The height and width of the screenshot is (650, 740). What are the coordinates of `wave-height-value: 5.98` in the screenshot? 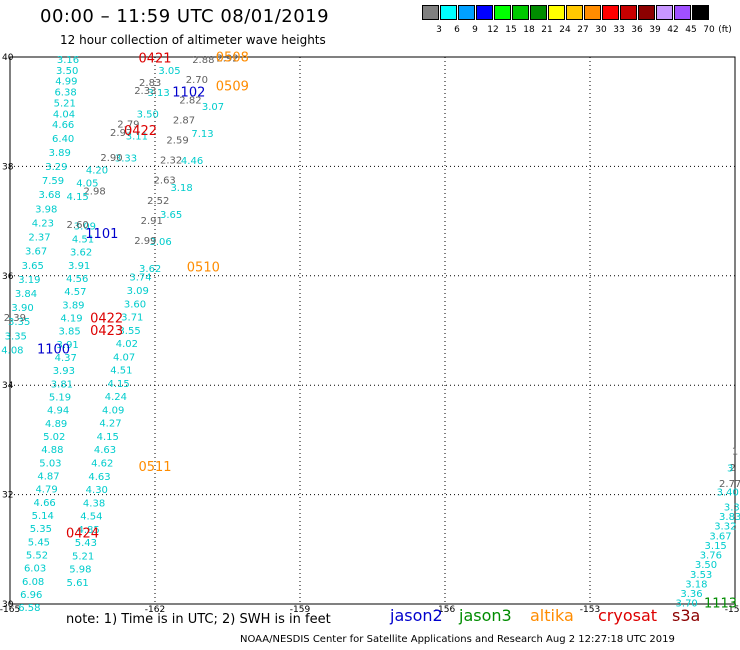 It's located at (80, 570).